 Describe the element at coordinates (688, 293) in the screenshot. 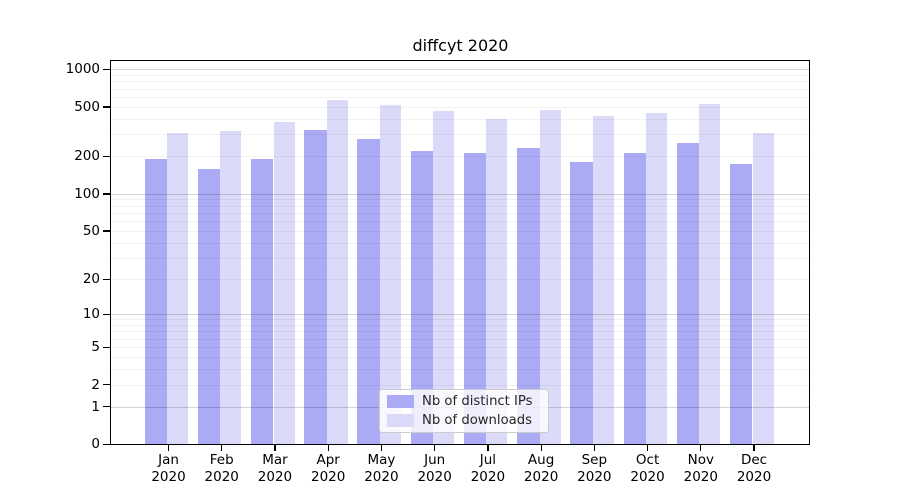

I see `bar-distinct-ips-nov` at that location.